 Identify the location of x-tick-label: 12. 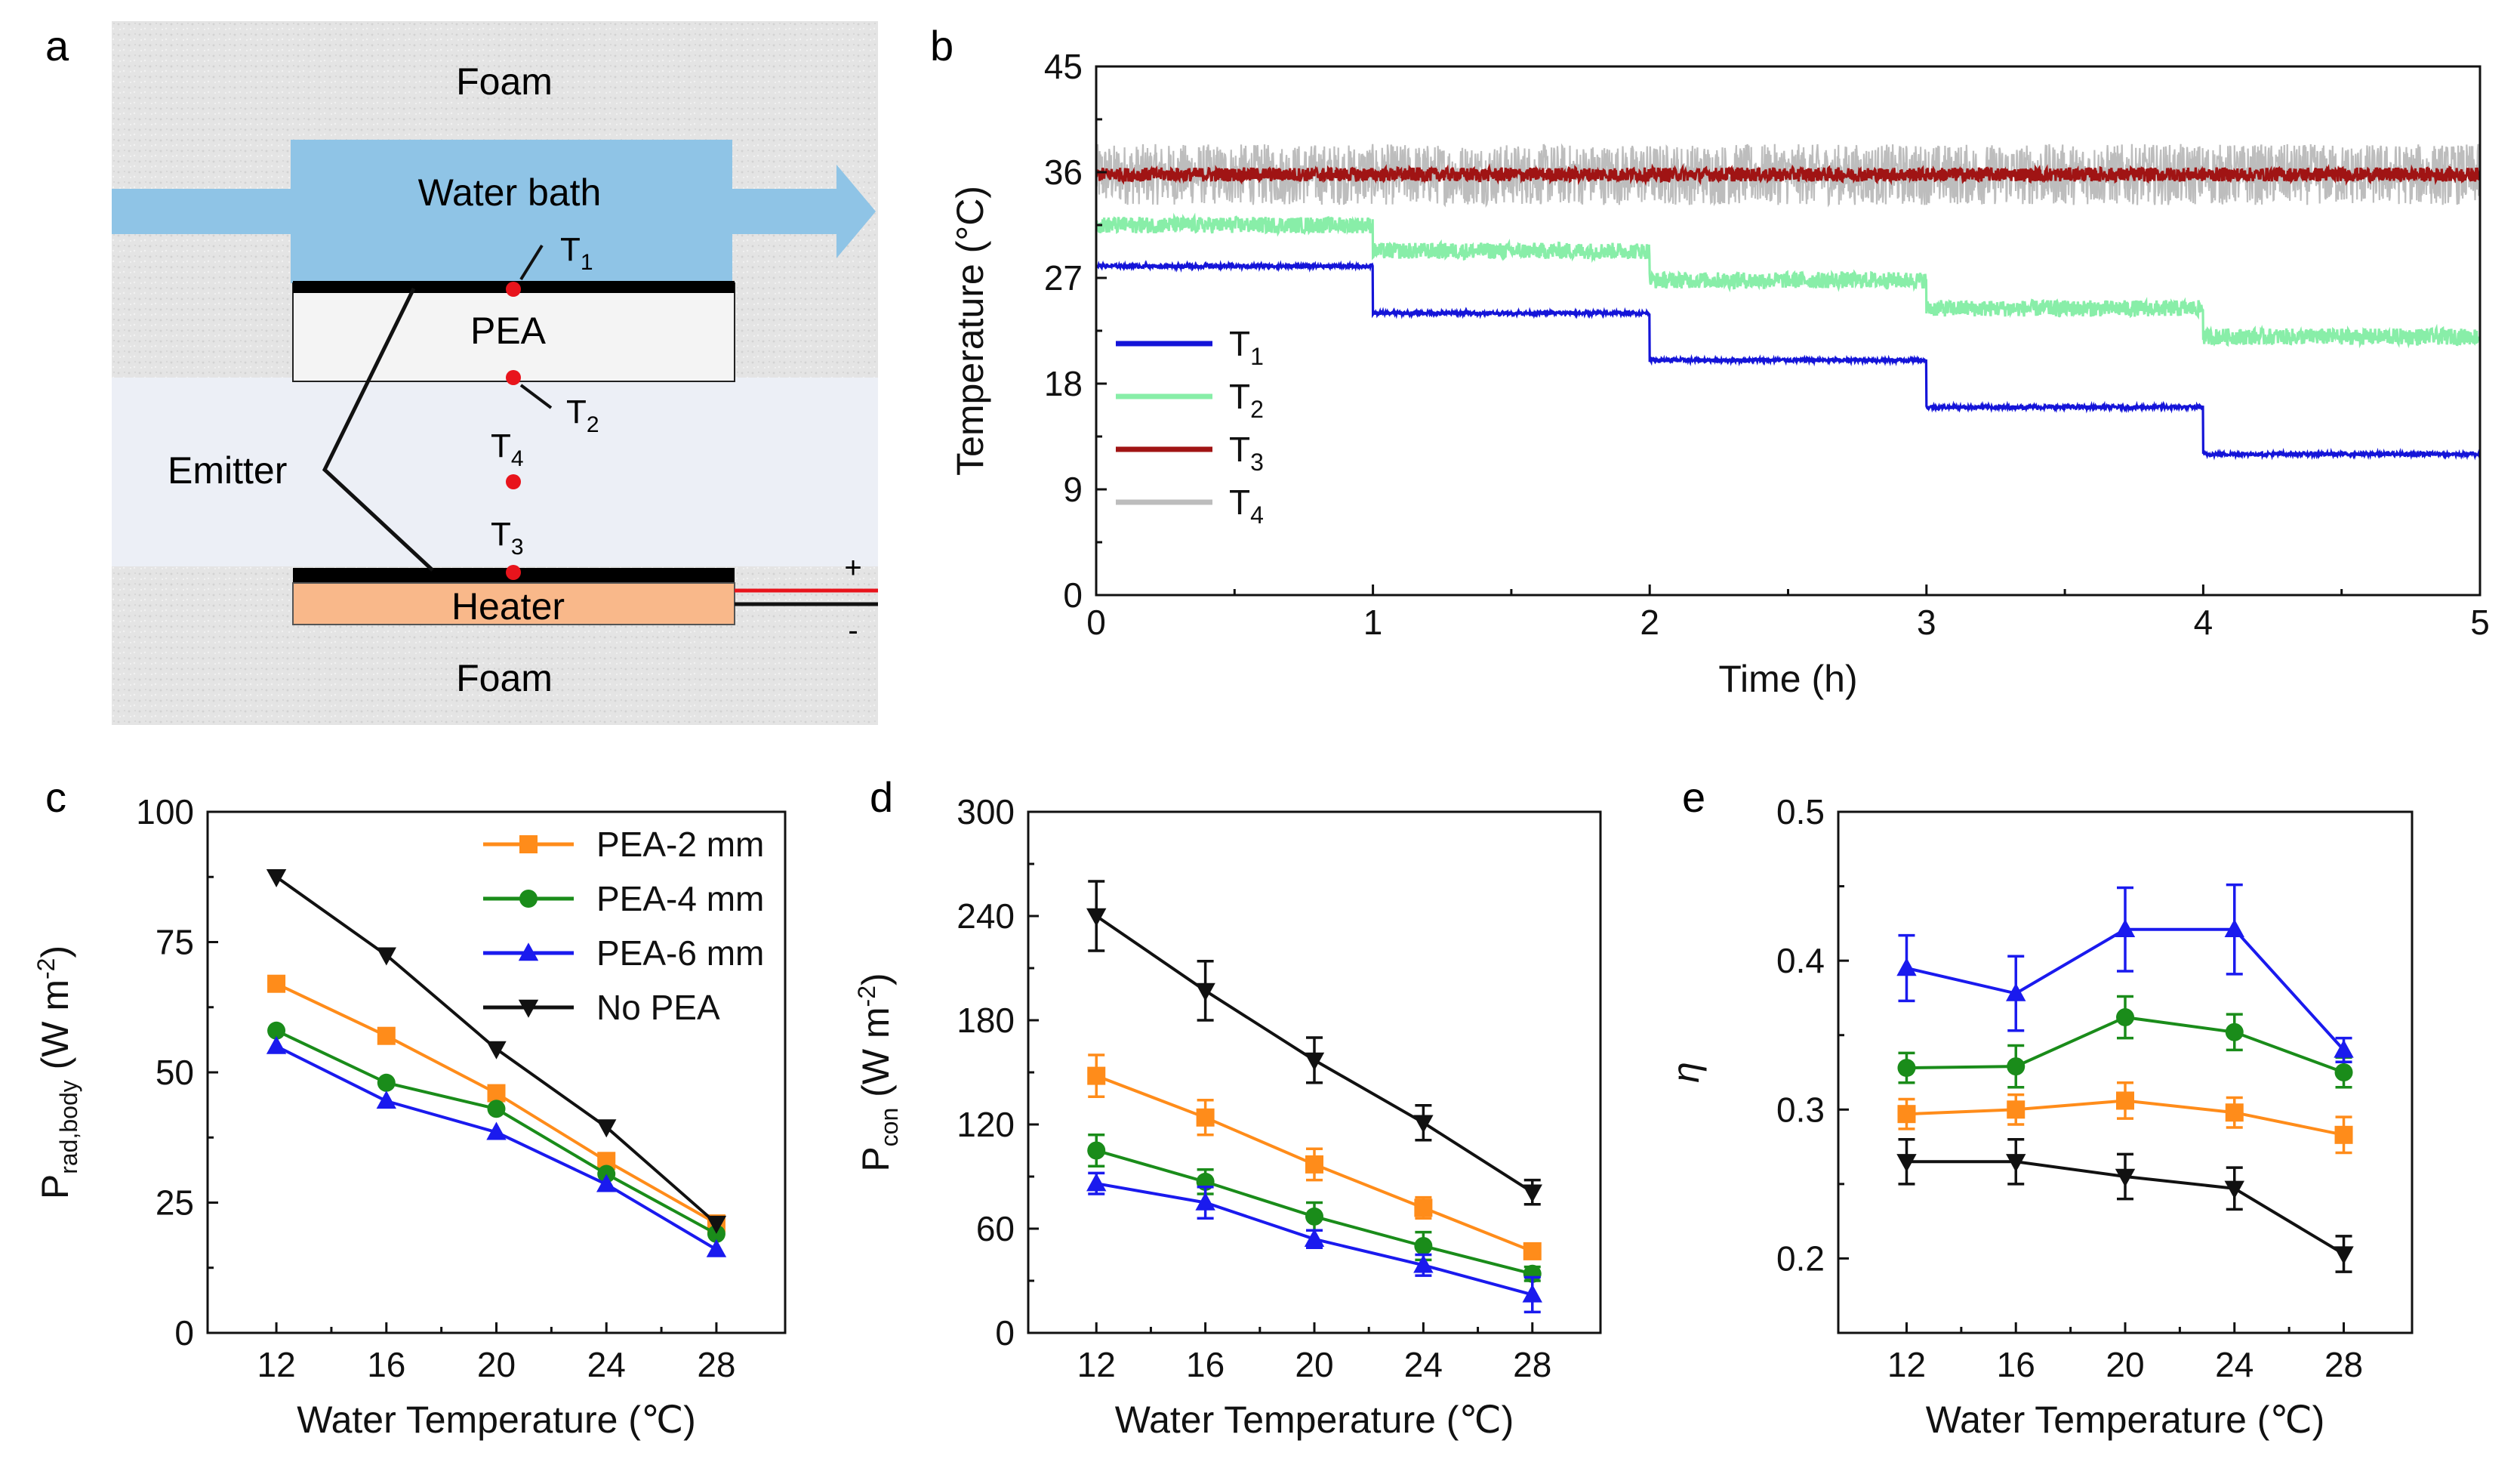
(1096, 1364).